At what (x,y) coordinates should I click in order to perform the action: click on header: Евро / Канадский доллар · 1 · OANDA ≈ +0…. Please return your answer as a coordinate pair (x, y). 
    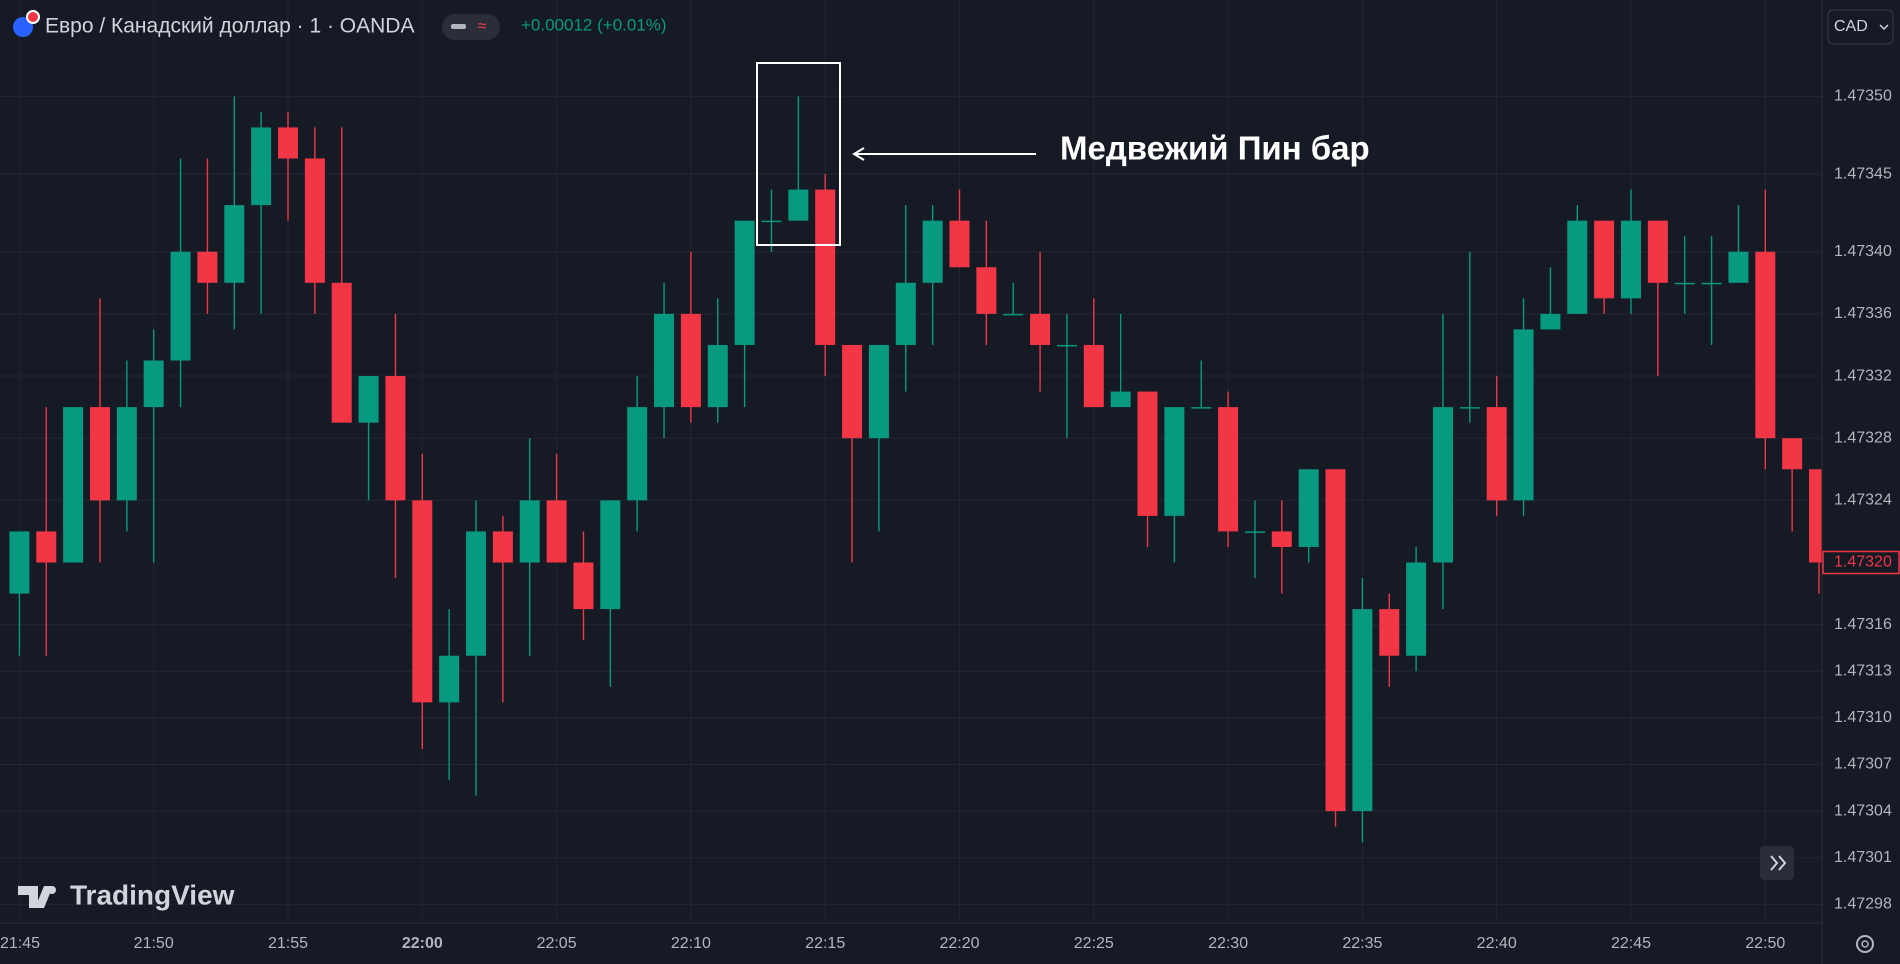
    Looking at the image, I should click on (953, 27).